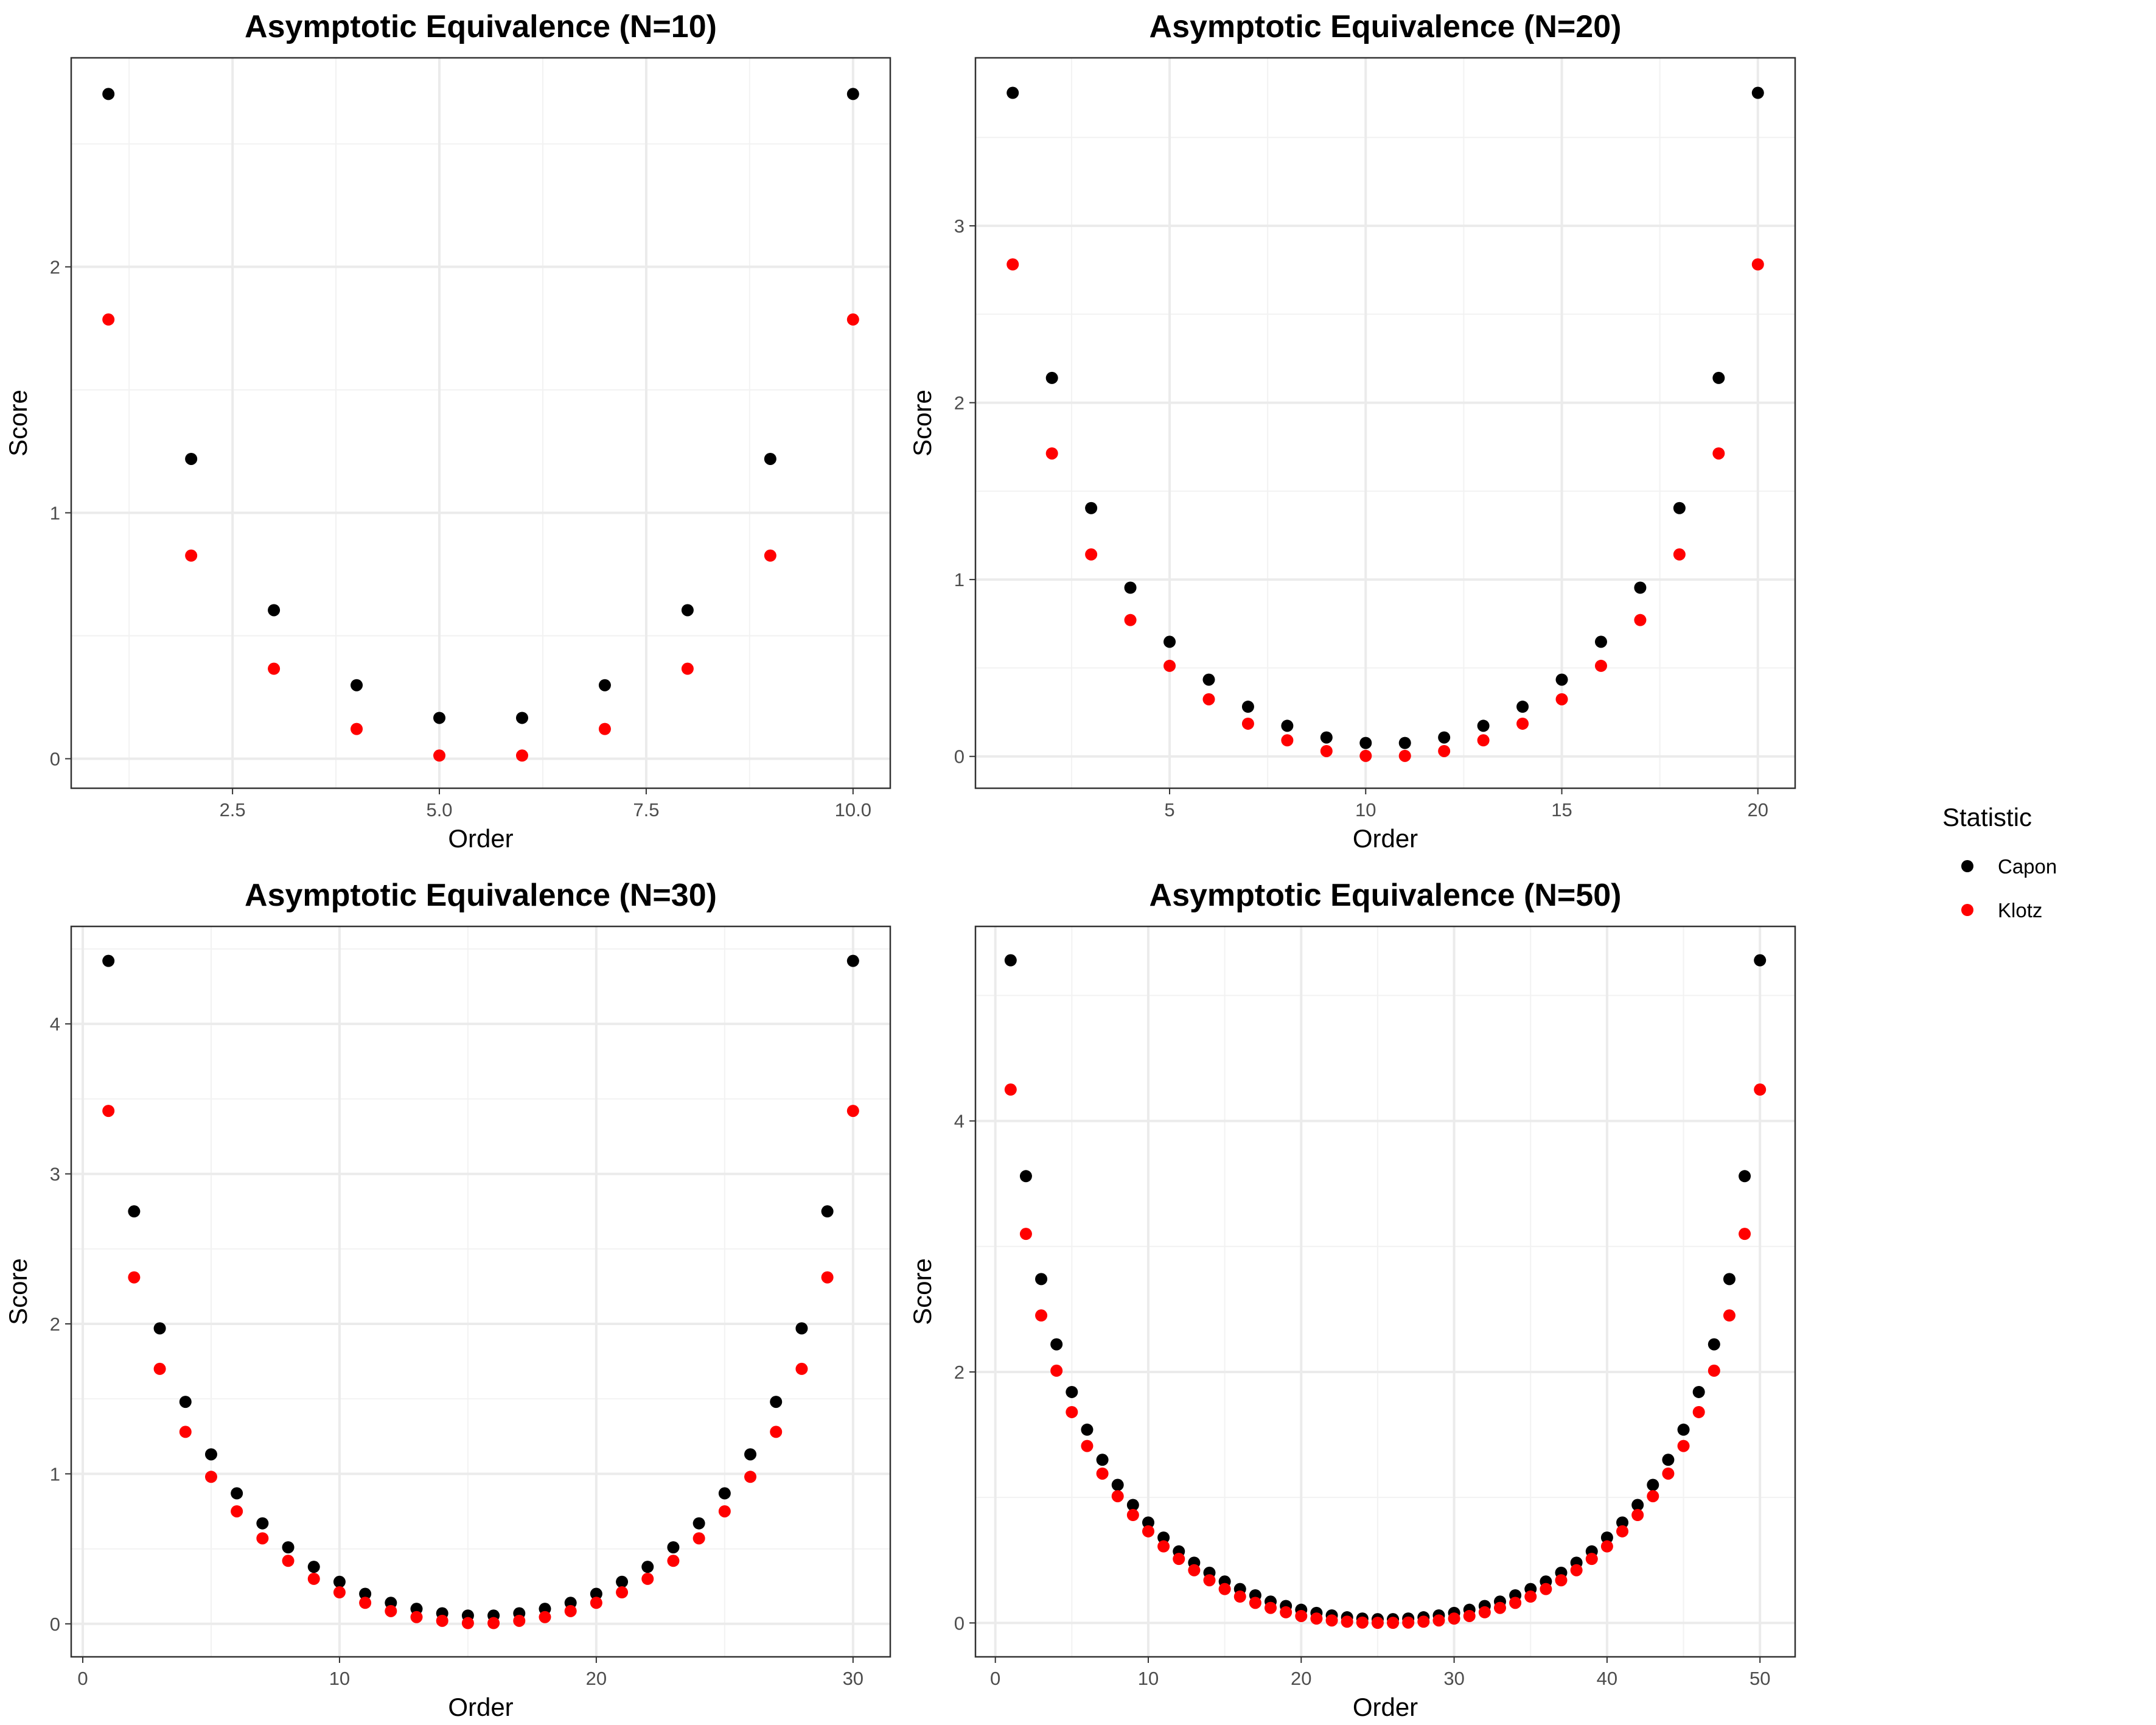 Image resolution: width=2156 pixels, height=1725 pixels. Describe the element at coordinates (959, 579) in the screenshot. I see `y-tick-label: 1` at that location.